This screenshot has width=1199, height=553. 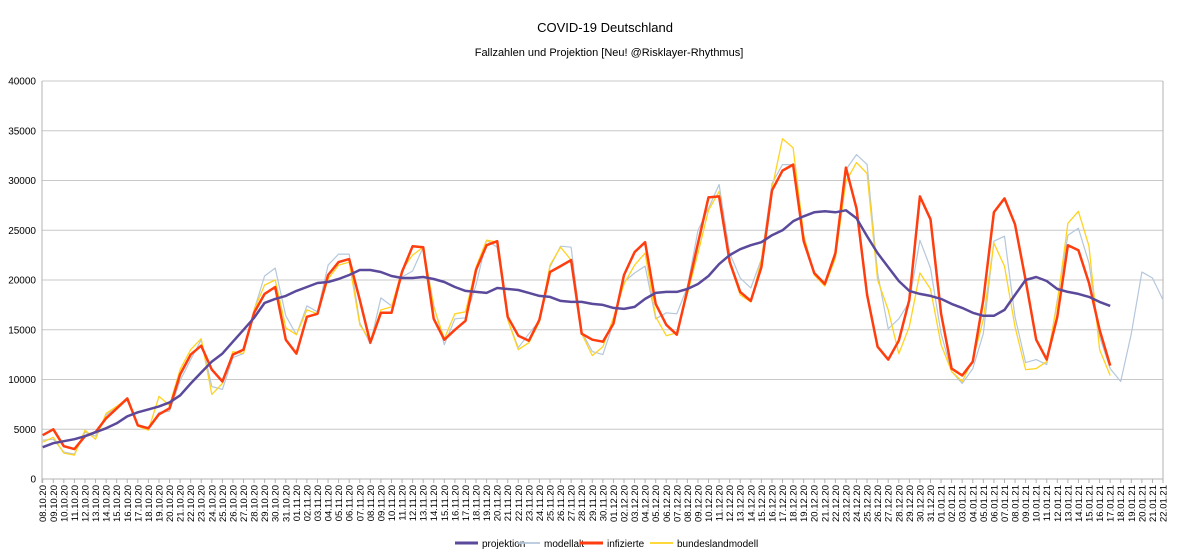 I want to click on x-tick-label: 25.12.20, so click(x=868, y=503).